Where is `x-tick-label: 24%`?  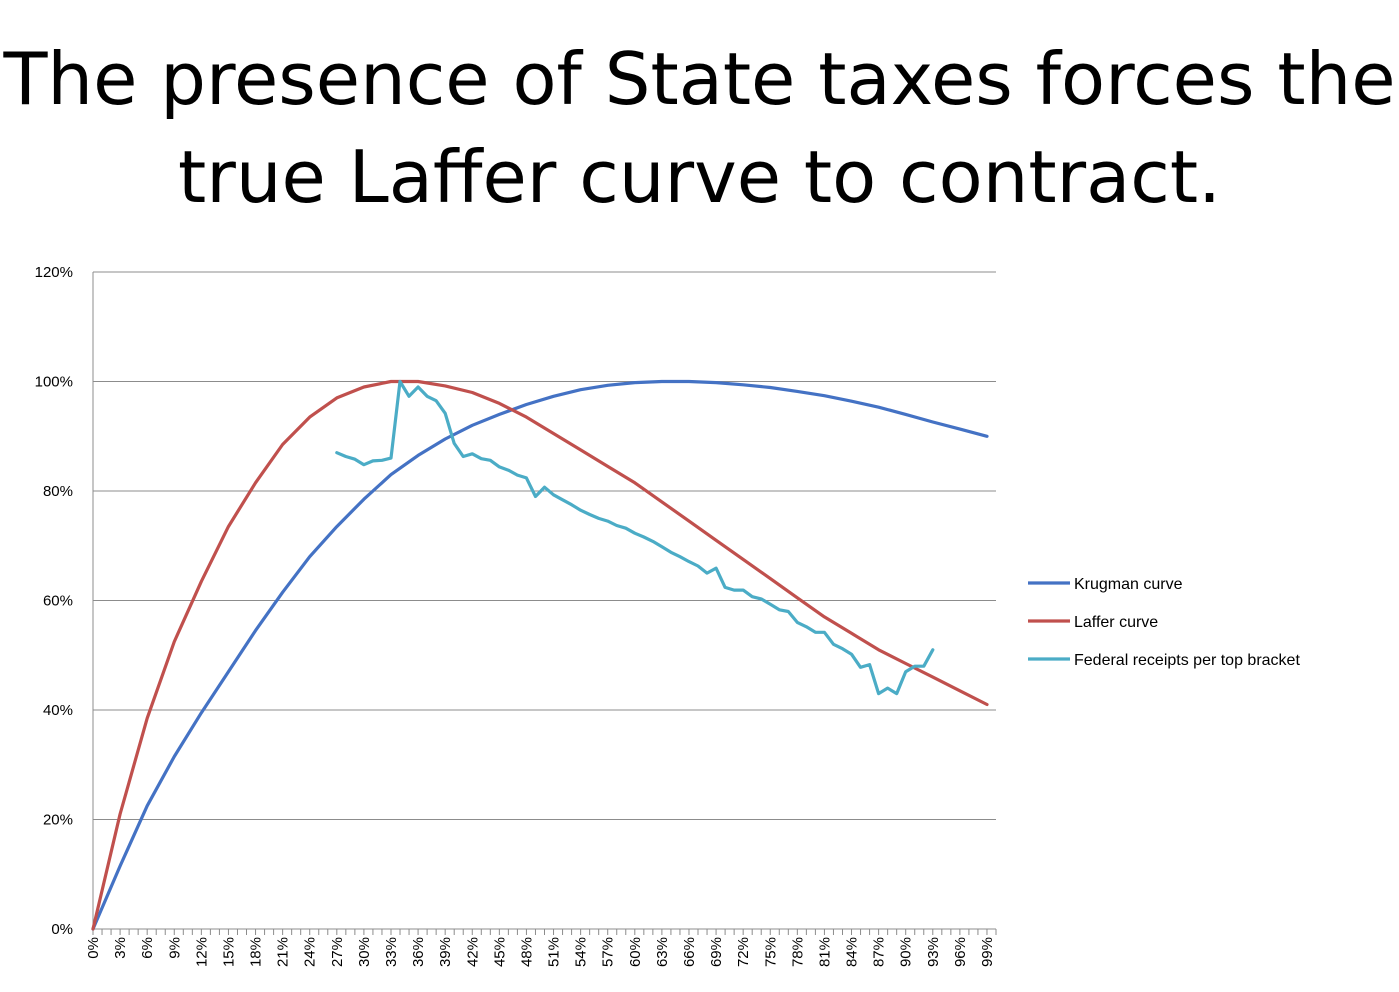
x-tick-label: 24% is located at coordinates (310, 952).